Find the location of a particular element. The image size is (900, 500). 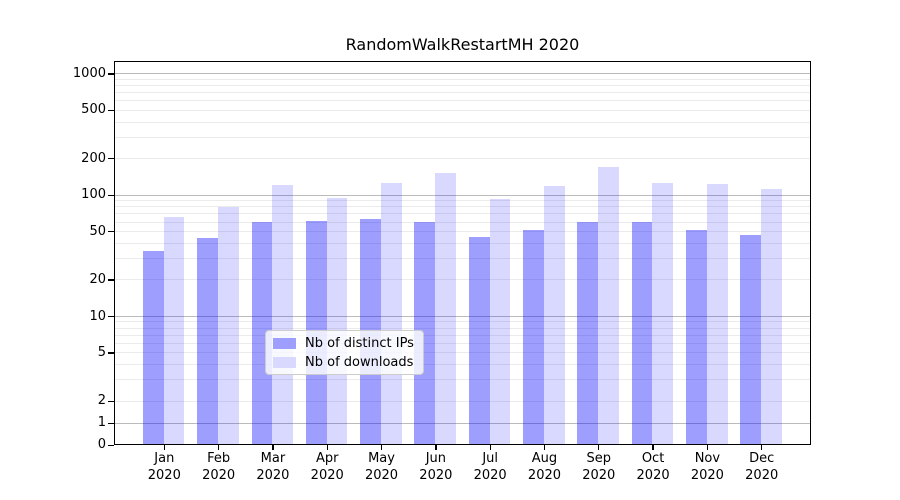

legend-swatch-distinct-ips-icon is located at coordinates (284, 343).